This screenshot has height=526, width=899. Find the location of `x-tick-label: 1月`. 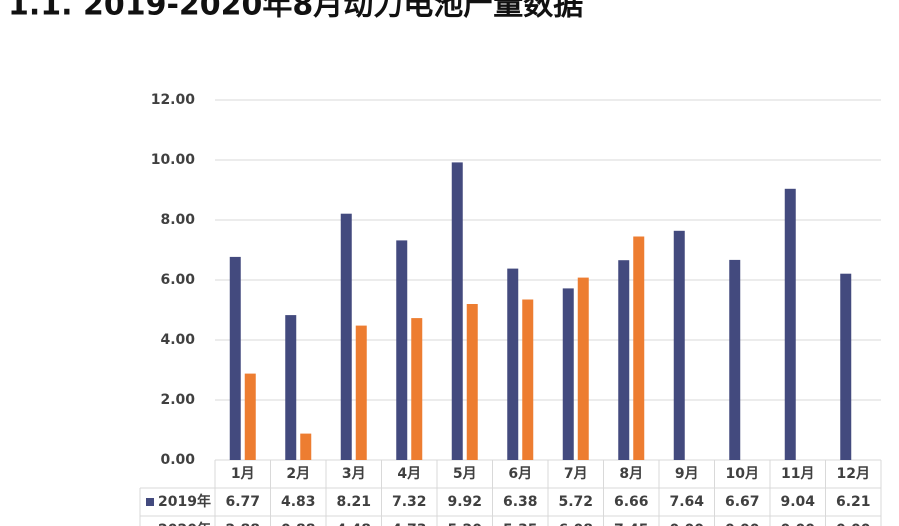

x-tick-label: 1月 is located at coordinates (243, 474).